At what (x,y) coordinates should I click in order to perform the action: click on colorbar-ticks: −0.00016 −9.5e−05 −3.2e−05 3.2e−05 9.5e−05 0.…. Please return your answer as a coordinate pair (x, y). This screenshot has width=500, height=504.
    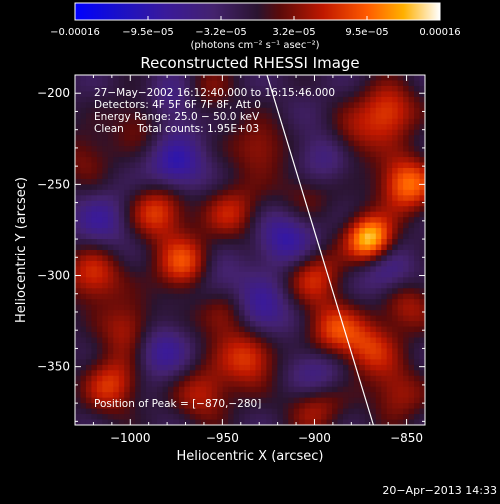
    Looking at the image, I should click on (255, 27).